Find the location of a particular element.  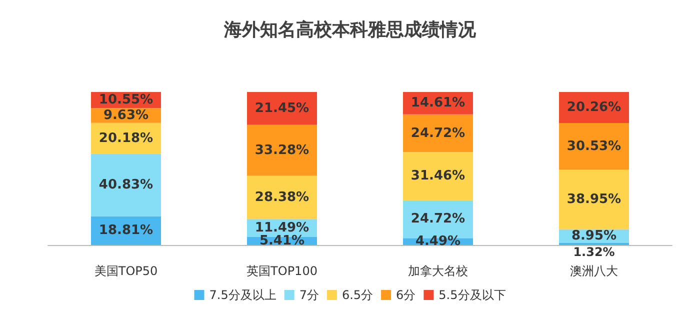

data-label: 8.95% is located at coordinates (594, 236).